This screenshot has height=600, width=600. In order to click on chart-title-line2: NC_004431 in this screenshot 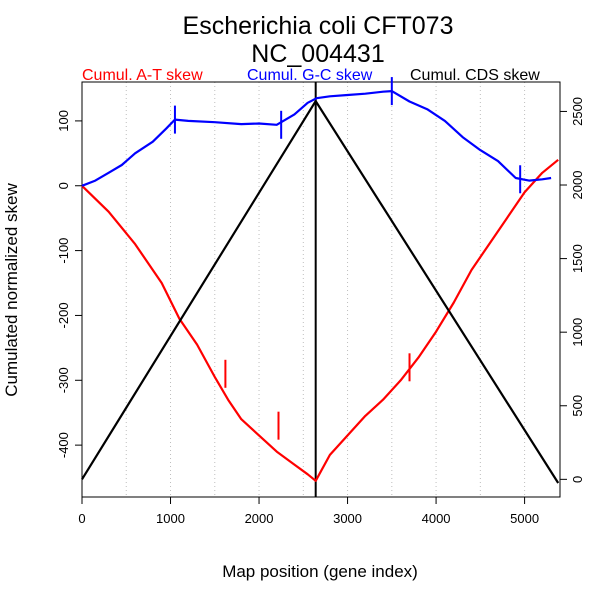, I will do `click(317, 54)`.